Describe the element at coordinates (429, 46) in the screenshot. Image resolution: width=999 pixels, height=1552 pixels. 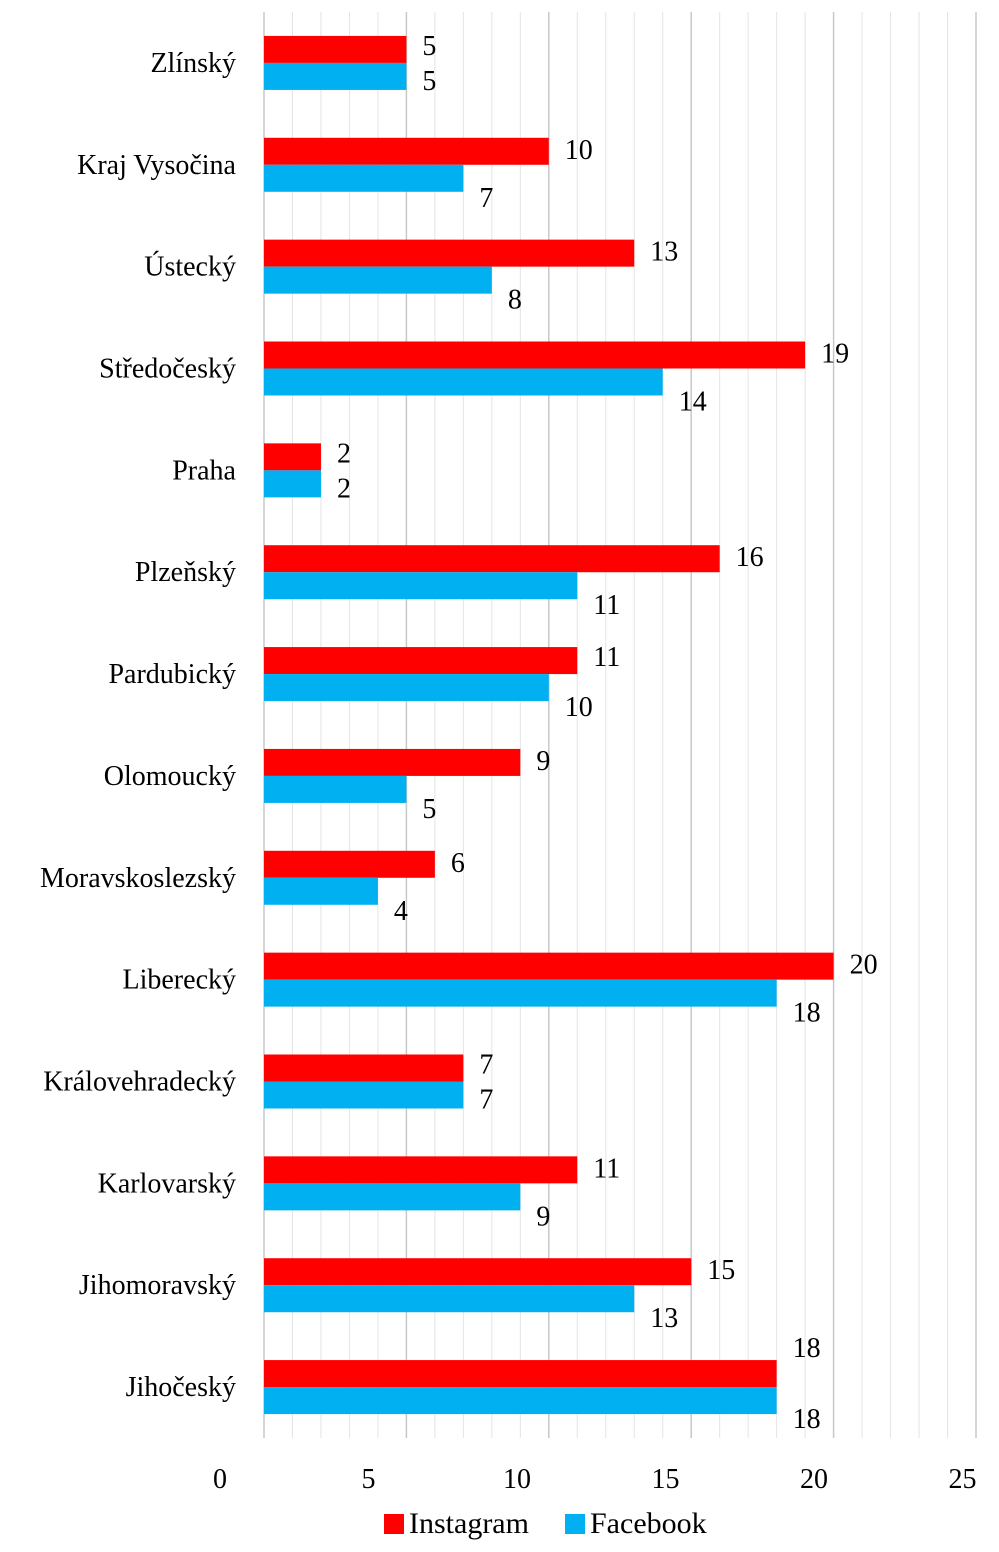
I see `data-label-instagram: 5` at that location.